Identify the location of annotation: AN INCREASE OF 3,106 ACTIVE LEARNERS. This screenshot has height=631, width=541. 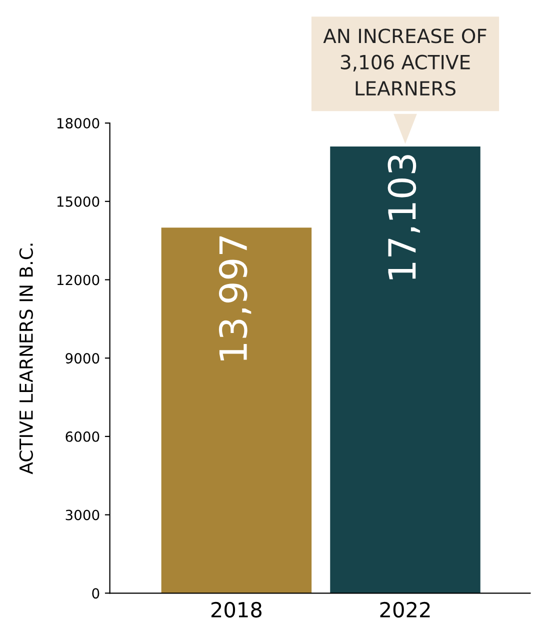
(404, 62).